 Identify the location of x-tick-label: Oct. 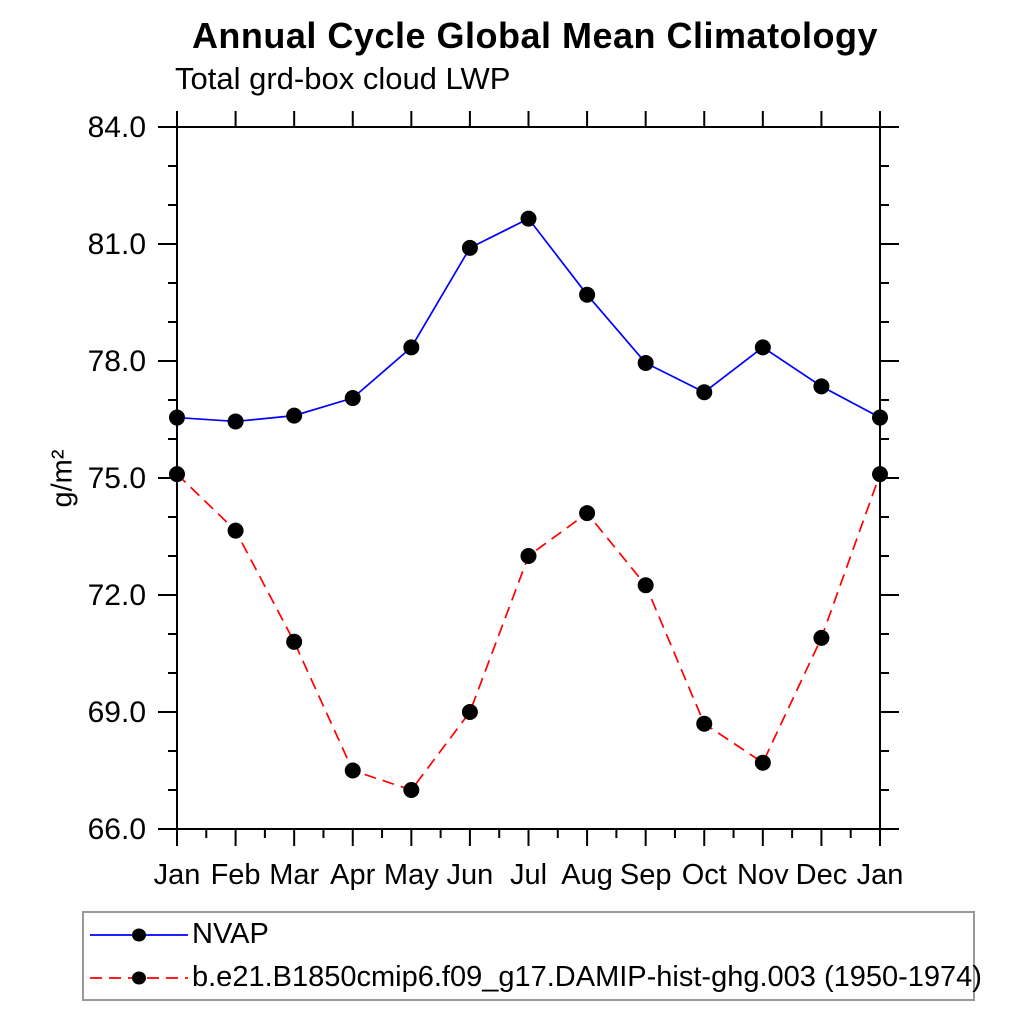
(704, 875).